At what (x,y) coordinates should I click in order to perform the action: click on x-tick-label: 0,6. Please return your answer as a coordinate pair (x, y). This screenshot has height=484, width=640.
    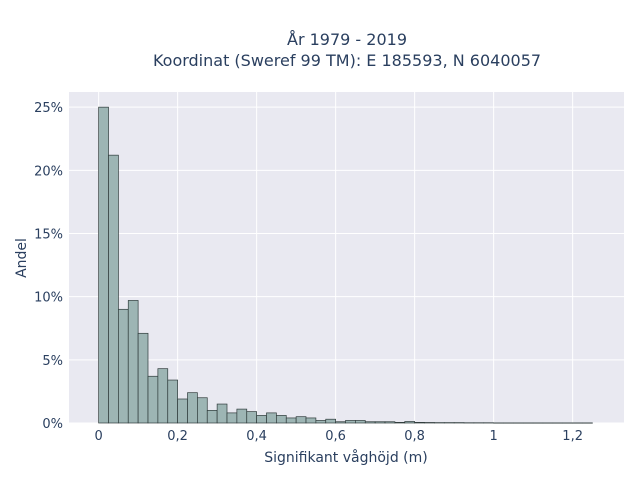
    Looking at the image, I should click on (335, 436).